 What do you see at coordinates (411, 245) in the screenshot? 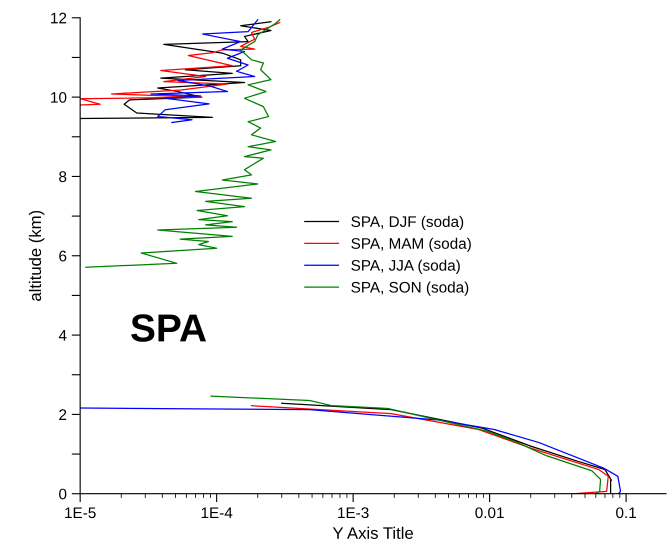
I see `legend-label: SPA, MAM (soda)` at bounding box center [411, 245].